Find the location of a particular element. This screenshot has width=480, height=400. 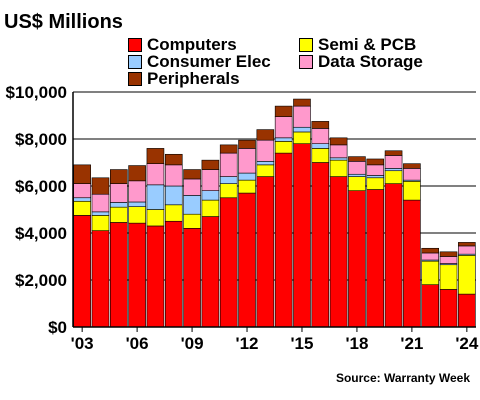

bar-segment-2022-semi-pcb is located at coordinates (430, 273).